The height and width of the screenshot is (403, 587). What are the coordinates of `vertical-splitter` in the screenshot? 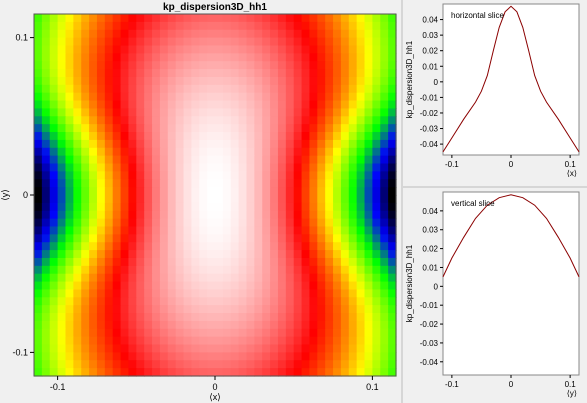 It's located at (402, 201).